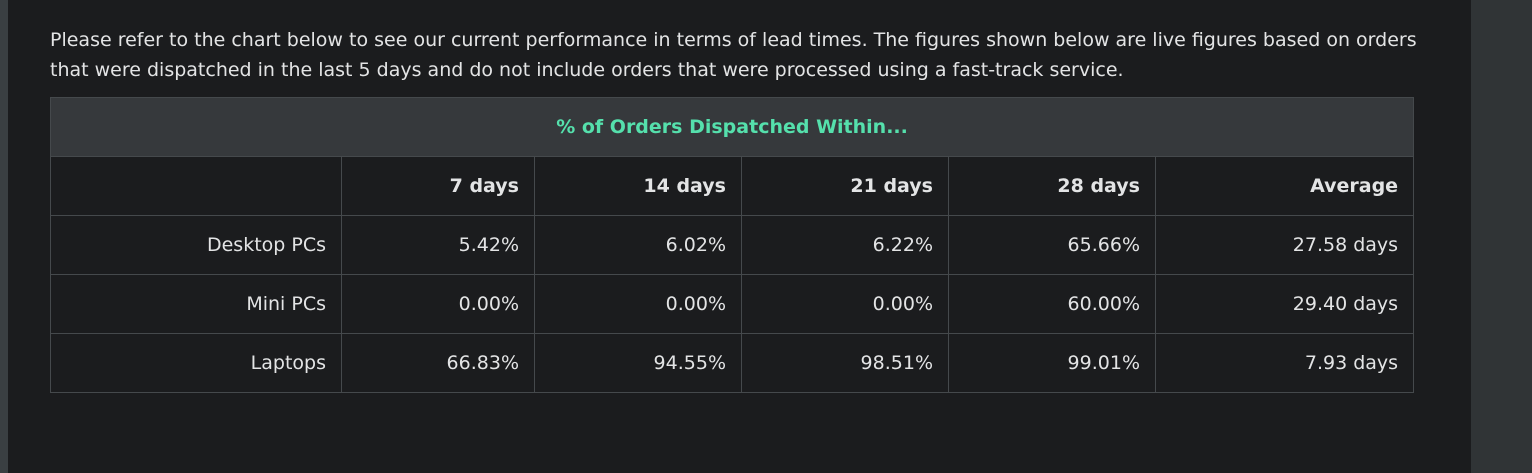 The image size is (1532, 473). I want to click on row-label: Laptops, so click(196, 363).